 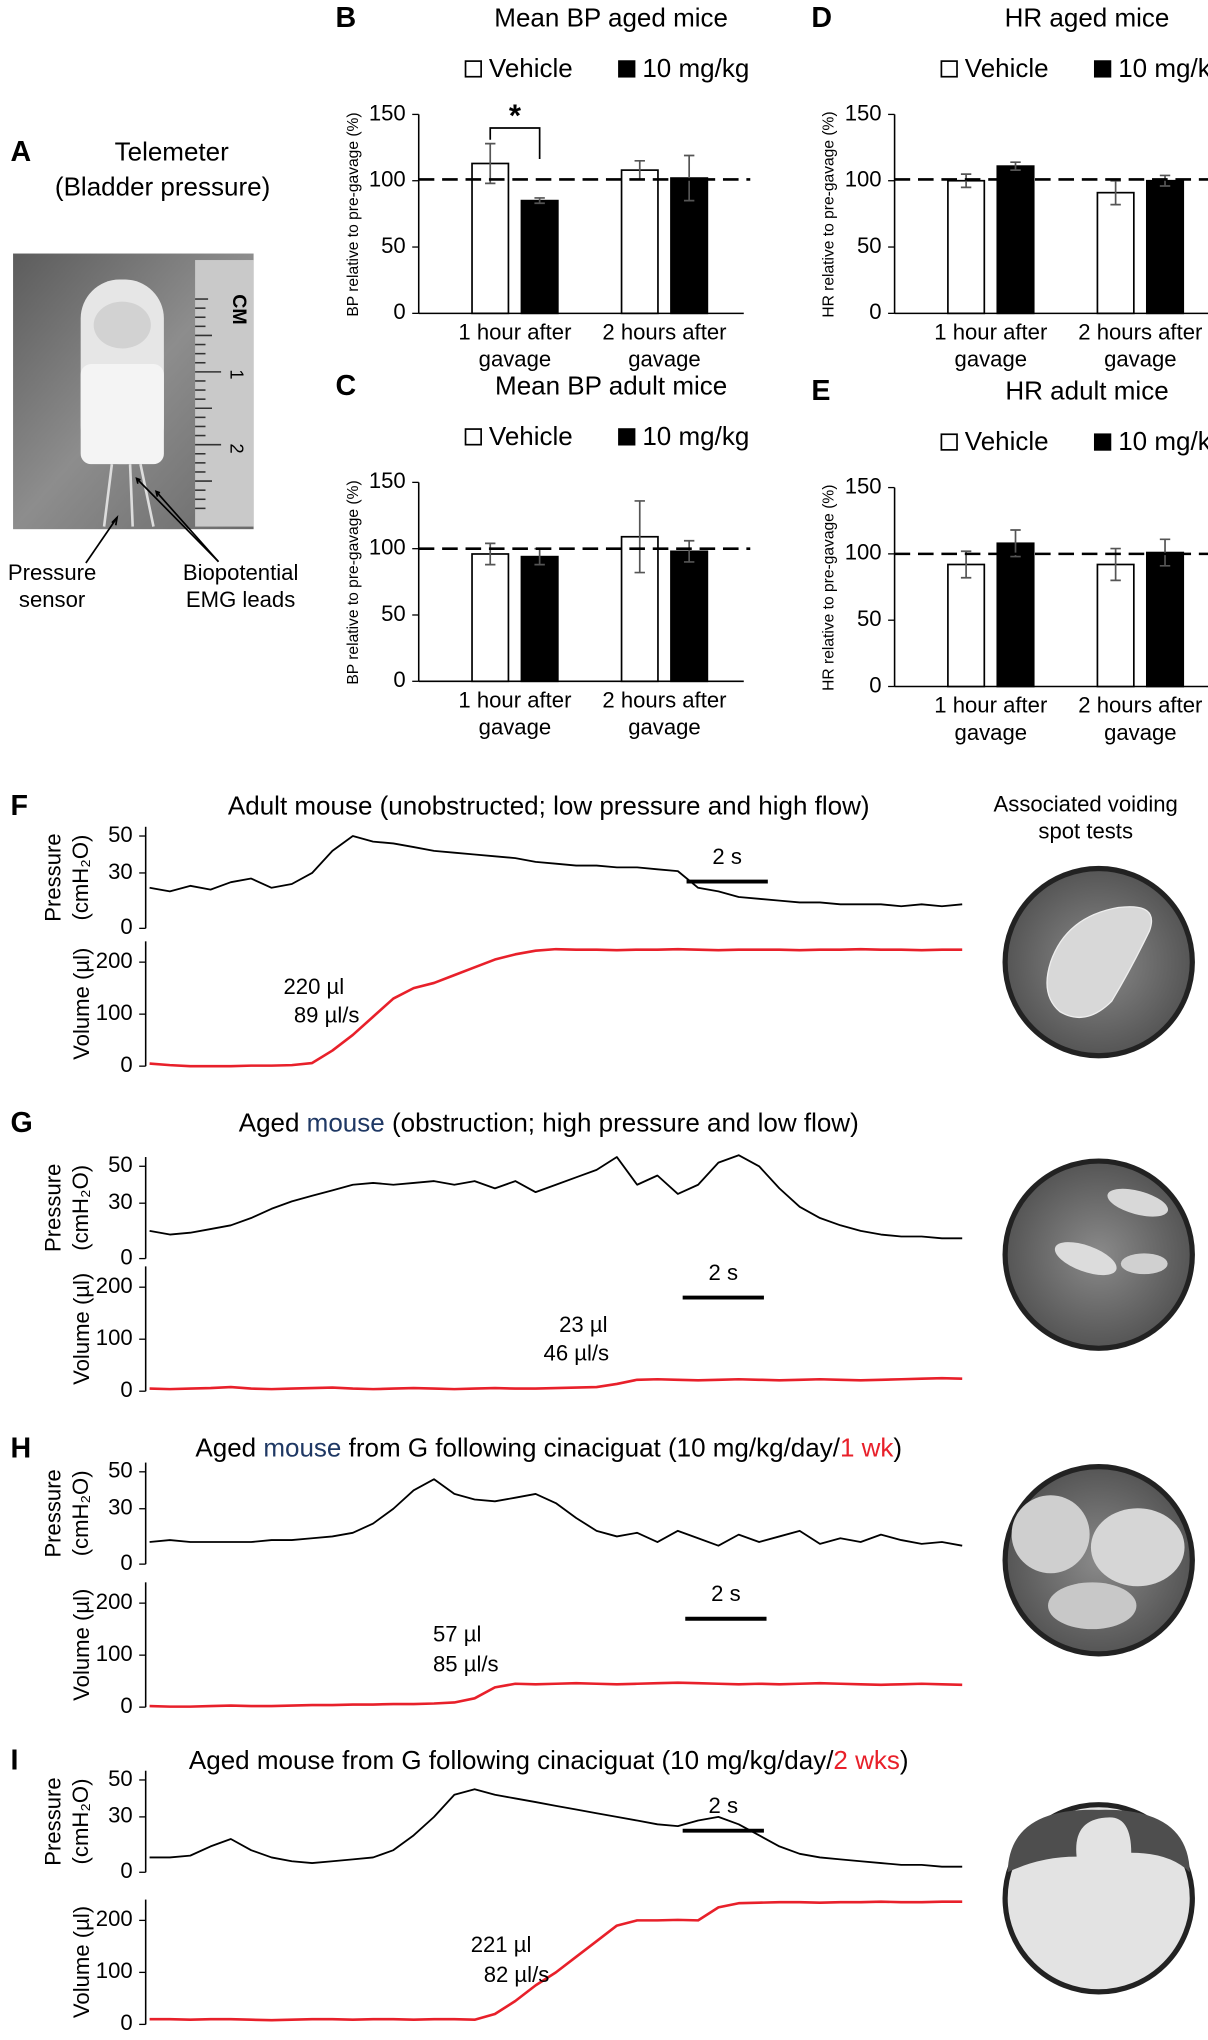 I want to click on spot-test-title: Associated voiding spot tests, so click(x=1085, y=818).